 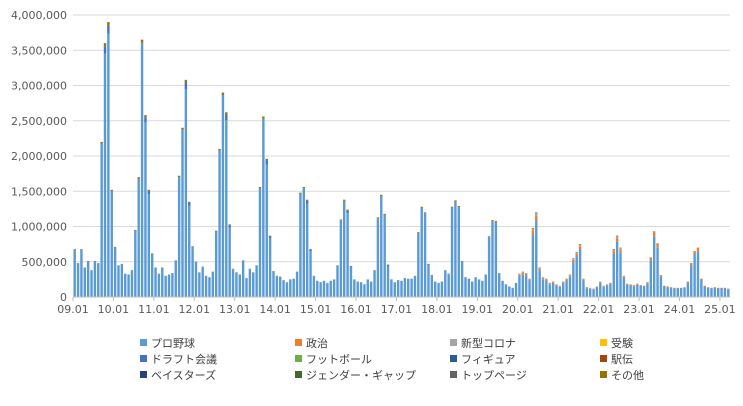 What do you see at coordinates (388, 281) in the screenshot?
I see `bar-group-16.10` at bounding box center [388, 281].